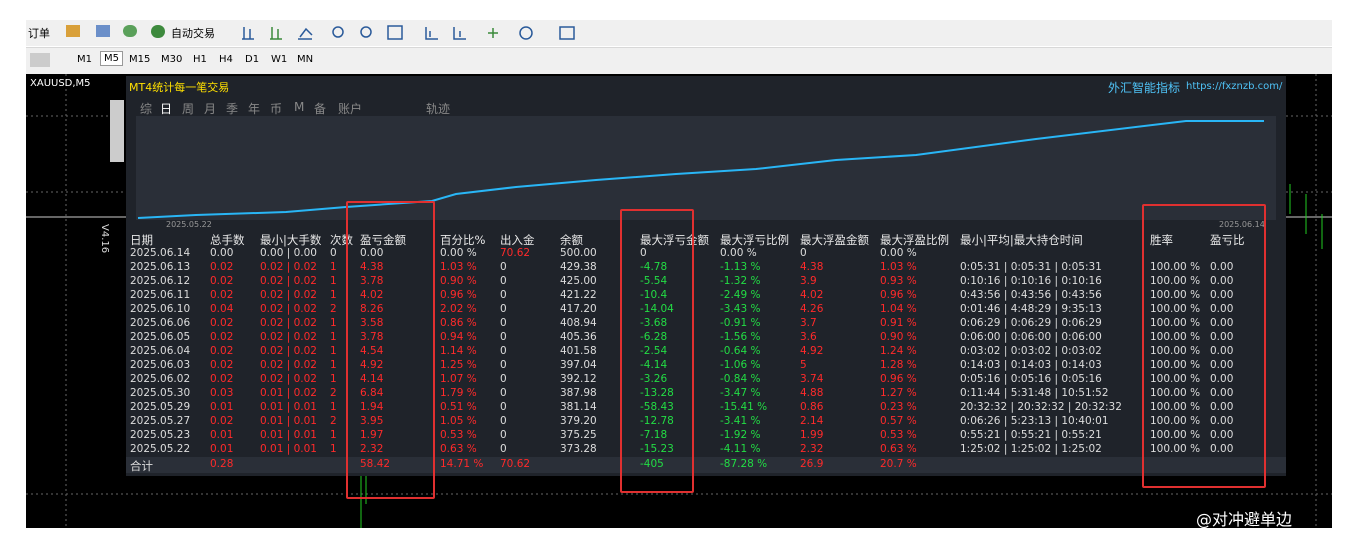  I want to click on auto-trade-icon, so click(158, 31).